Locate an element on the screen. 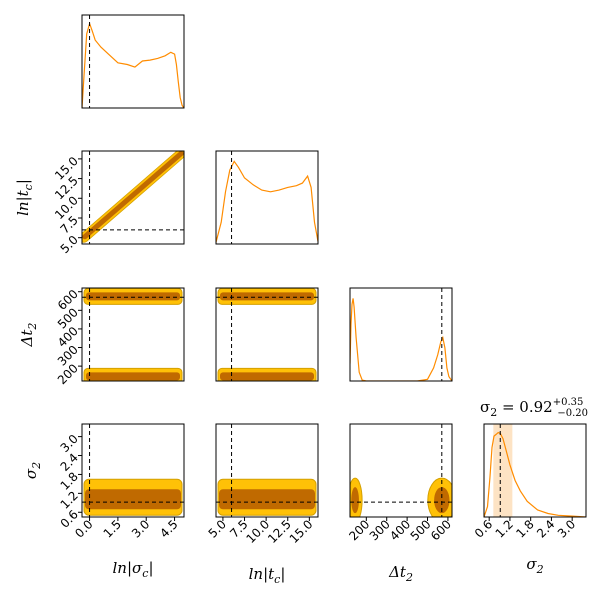 This screenshot has height=600, width=600. x-tick-label: 1.2 is located at coordinates (504, 528).